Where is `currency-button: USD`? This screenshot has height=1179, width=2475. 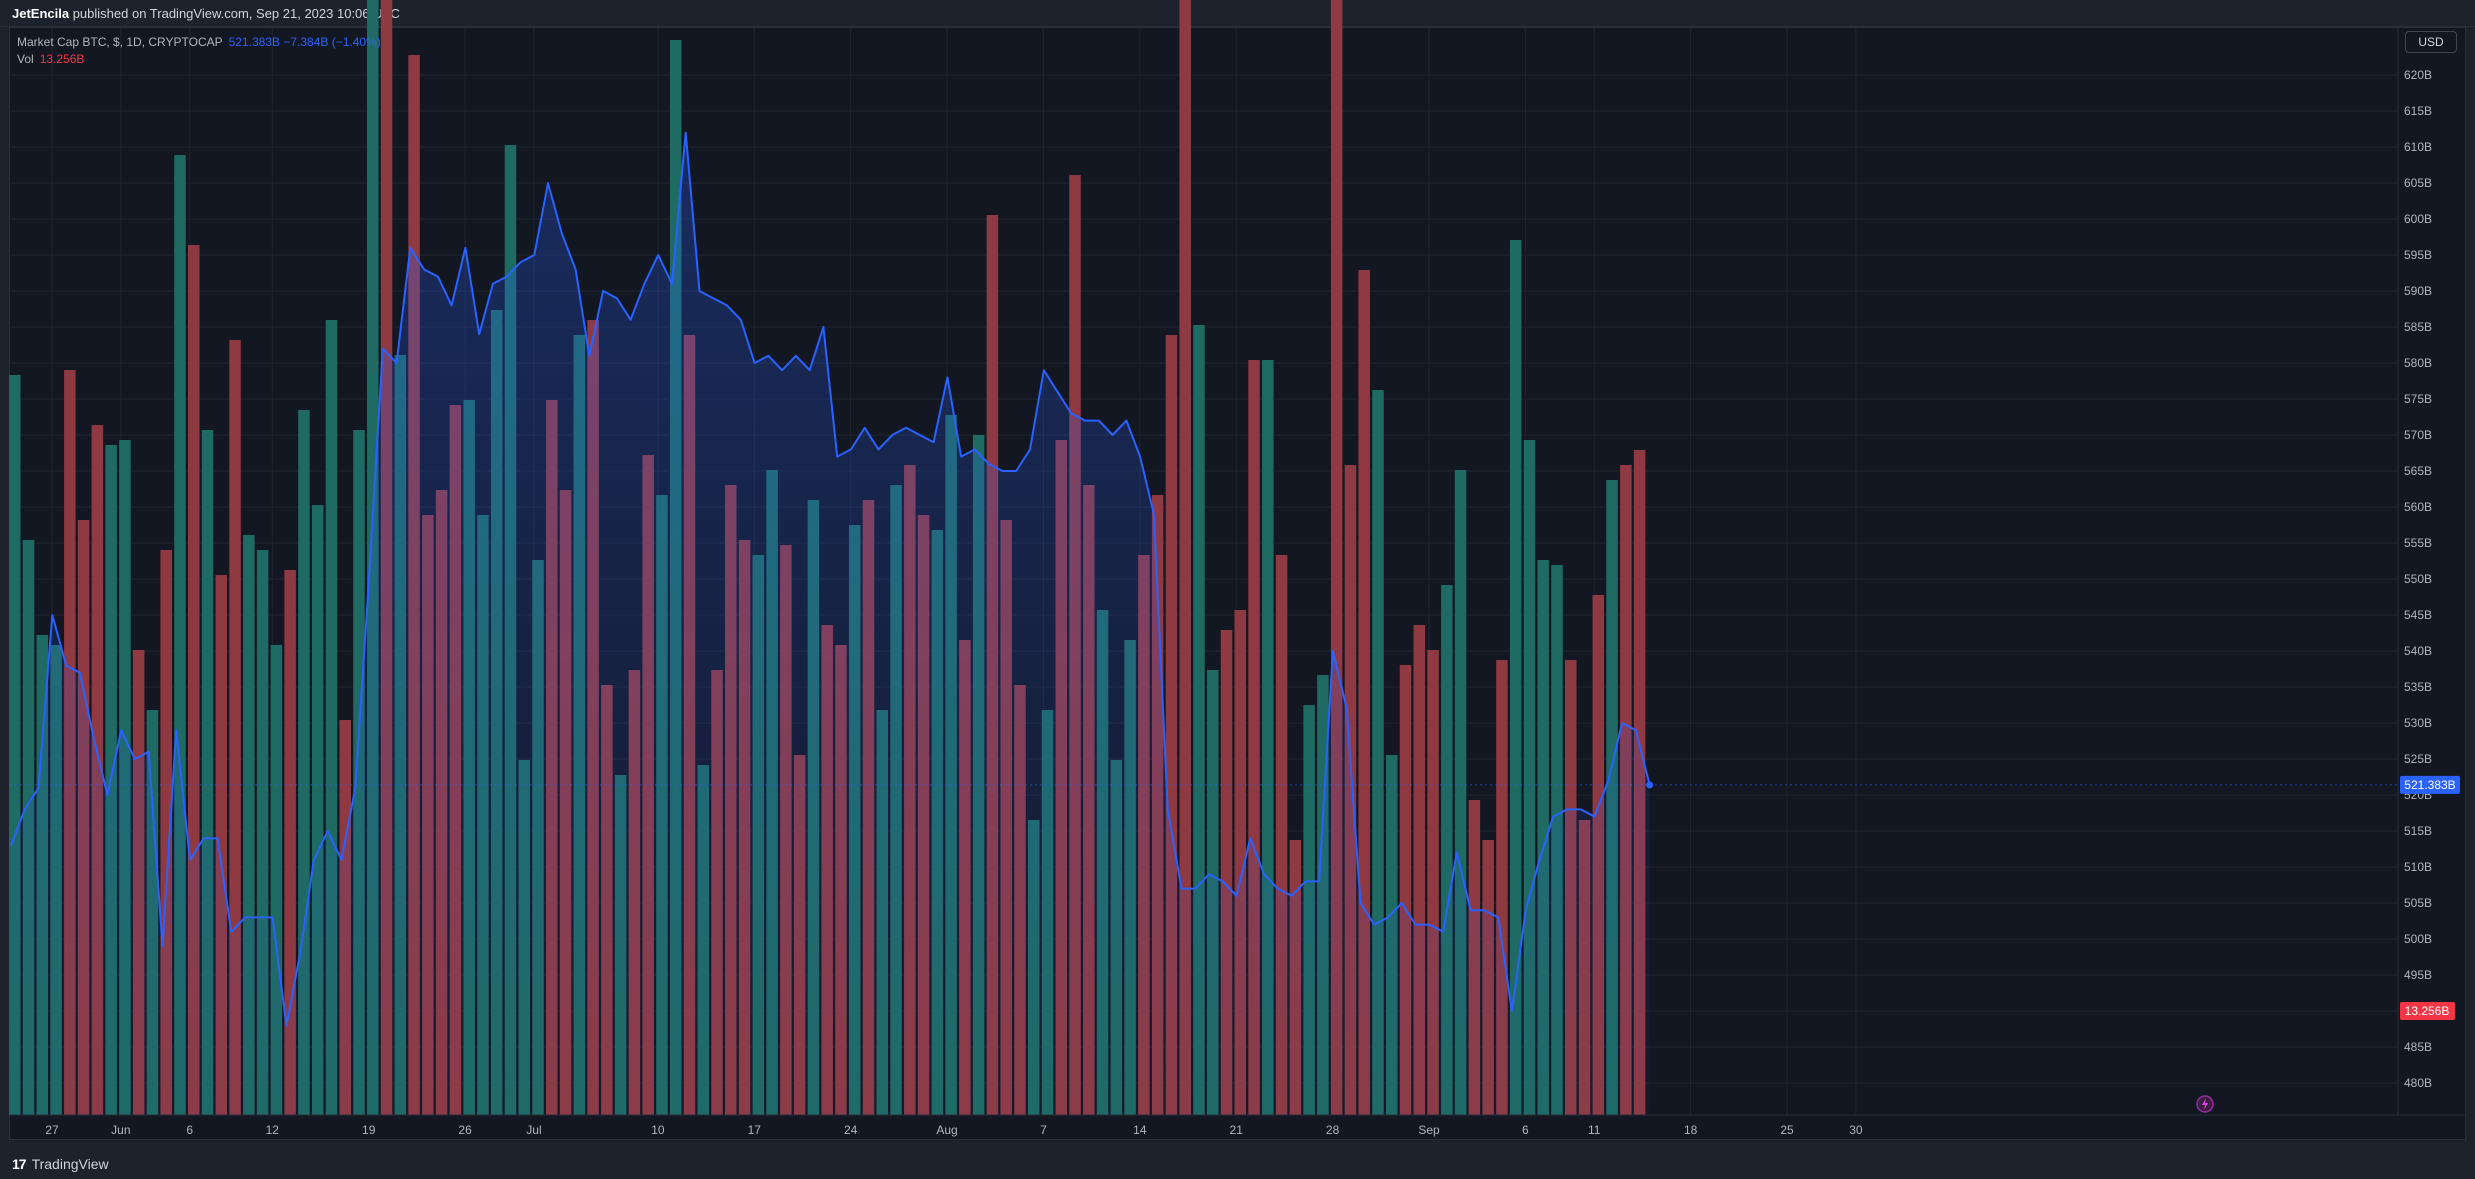 currency-button: USD is located at coordinates (2431, 42).